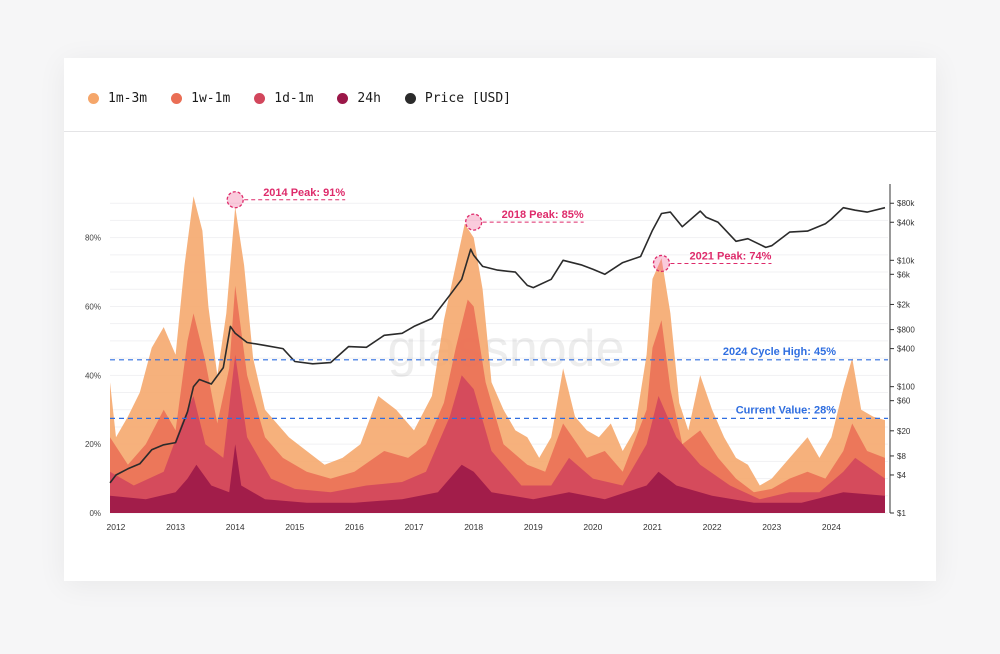 Image resolution: width=1000 pixels, height=654 pixels. What do you see at coordinates (543, 215) in the screenshot?
I see `peak-label: 2018 Peak: 85%` at bounding box center [543, 215].